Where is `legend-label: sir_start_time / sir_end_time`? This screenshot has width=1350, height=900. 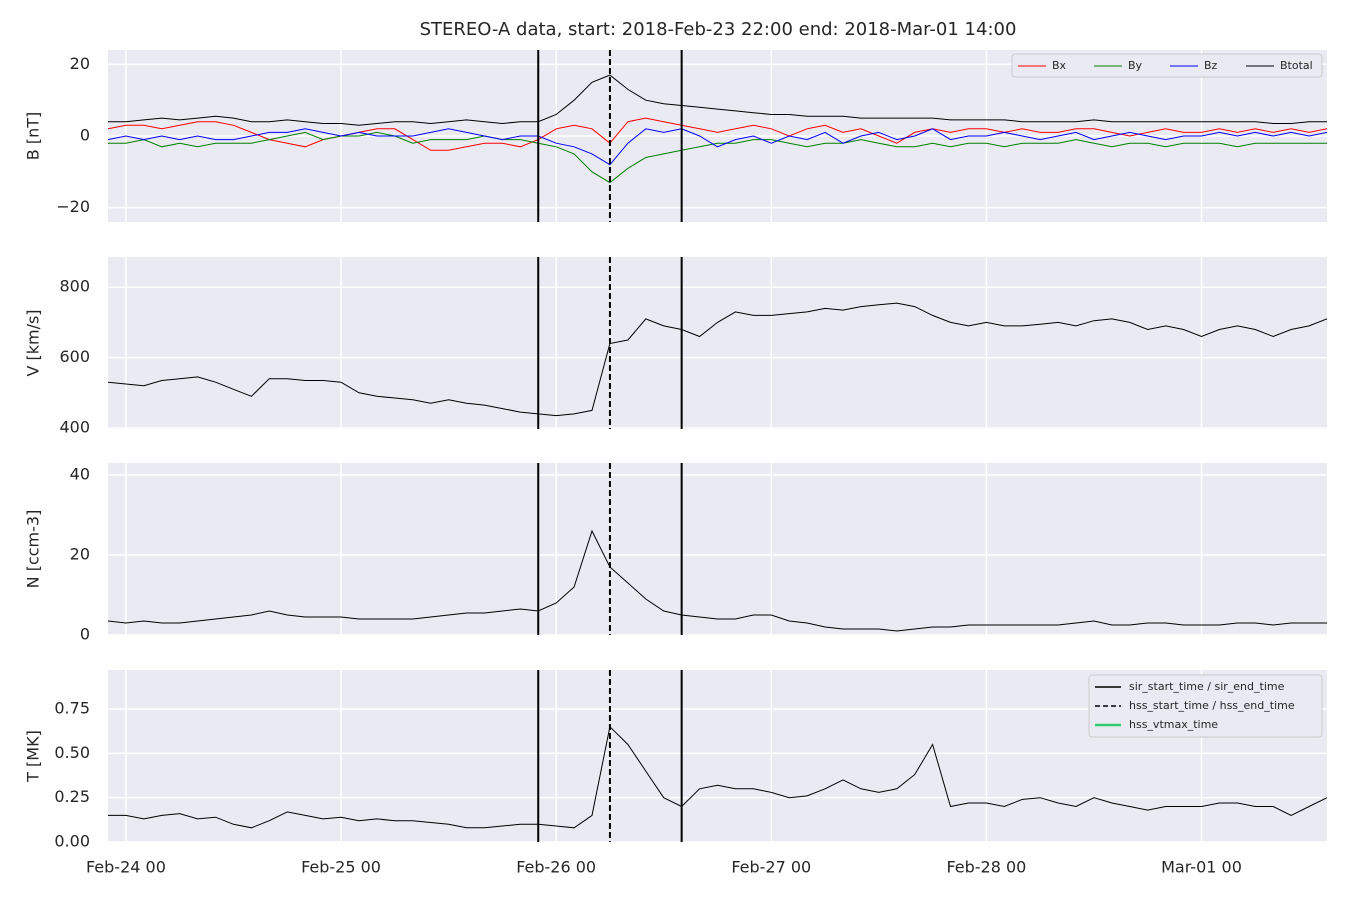
legend-label: sir_start_time / sir_end_time is located at coordinates (1207, 686).